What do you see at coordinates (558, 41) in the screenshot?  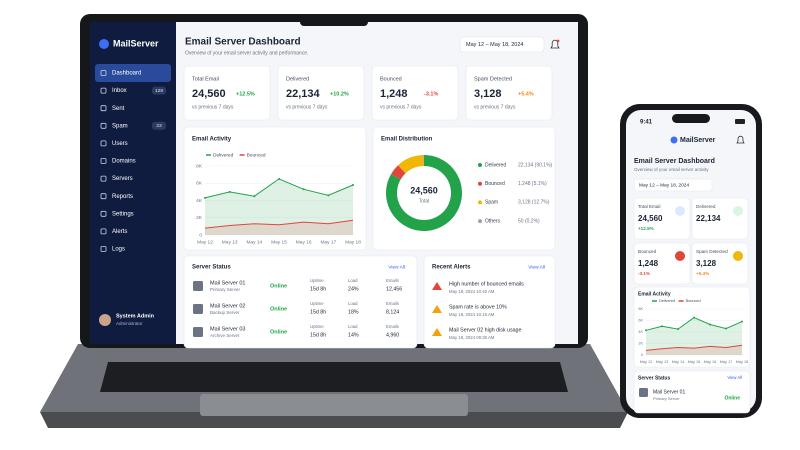 I see `bell-dot` at bounding box center [558, 41].